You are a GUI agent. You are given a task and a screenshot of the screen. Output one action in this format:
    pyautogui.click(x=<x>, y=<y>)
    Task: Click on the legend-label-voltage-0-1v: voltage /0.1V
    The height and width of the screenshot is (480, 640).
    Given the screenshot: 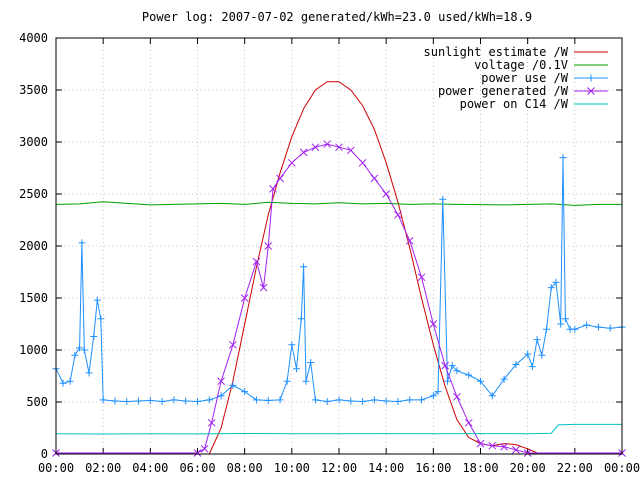 What is the action you would take?
    pyautogui.click(x=521, y=65)
    